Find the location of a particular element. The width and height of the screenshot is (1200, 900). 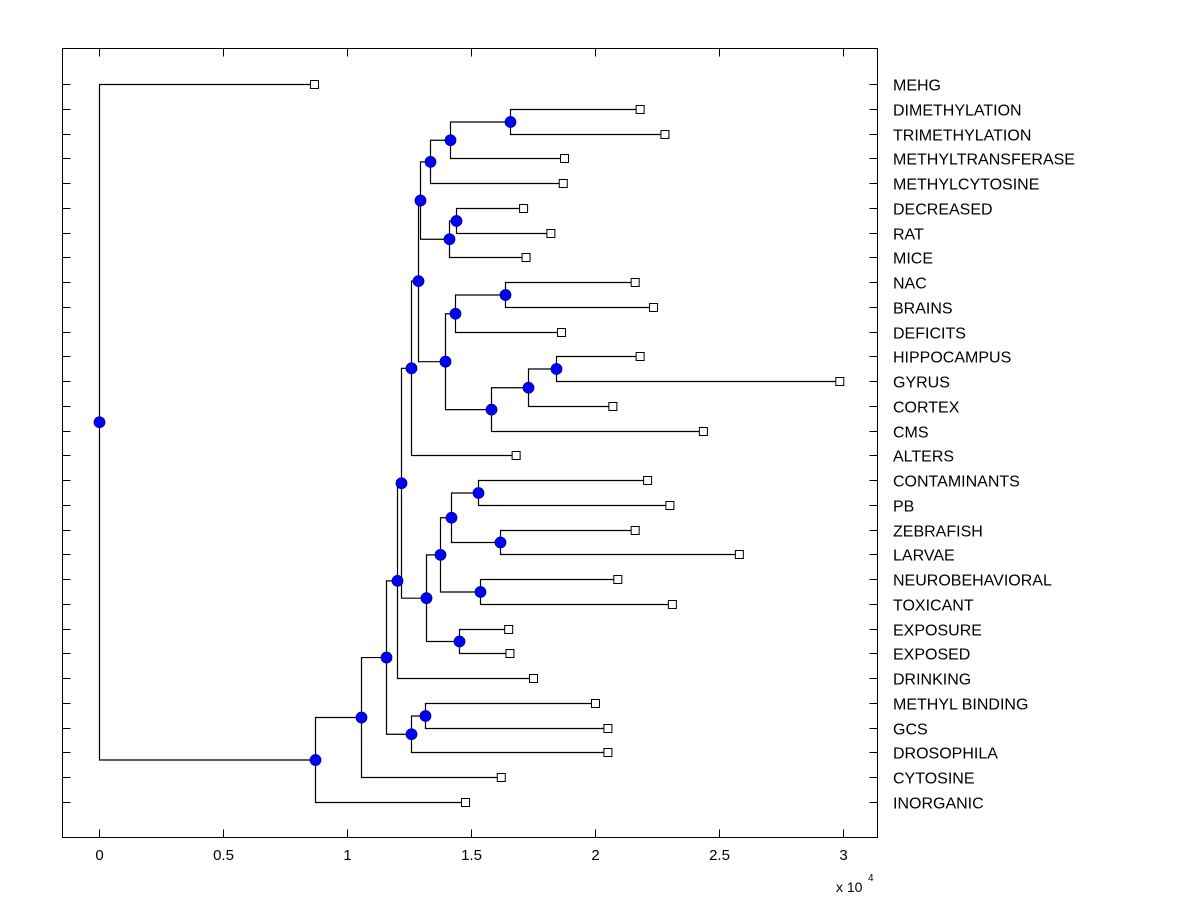

leaf-label: BRAINS is located at coordinates (923, 309).